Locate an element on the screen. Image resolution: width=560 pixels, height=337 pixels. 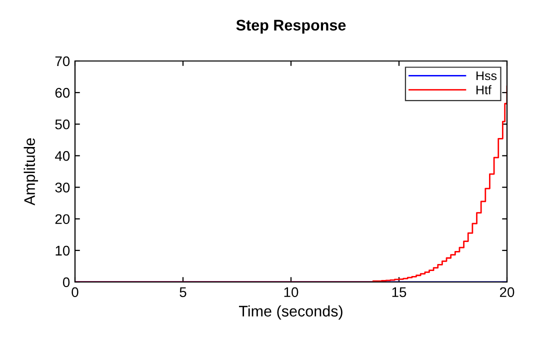
y-tick-label: 20 is located at coordinates (62, 219).